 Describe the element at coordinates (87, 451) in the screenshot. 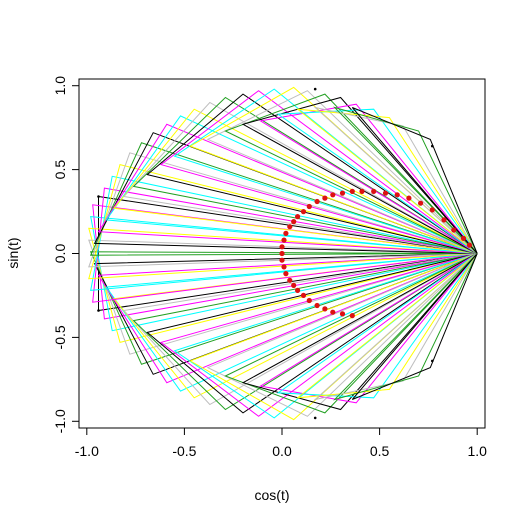

I see `x-tick-label: -1.0` at that location.